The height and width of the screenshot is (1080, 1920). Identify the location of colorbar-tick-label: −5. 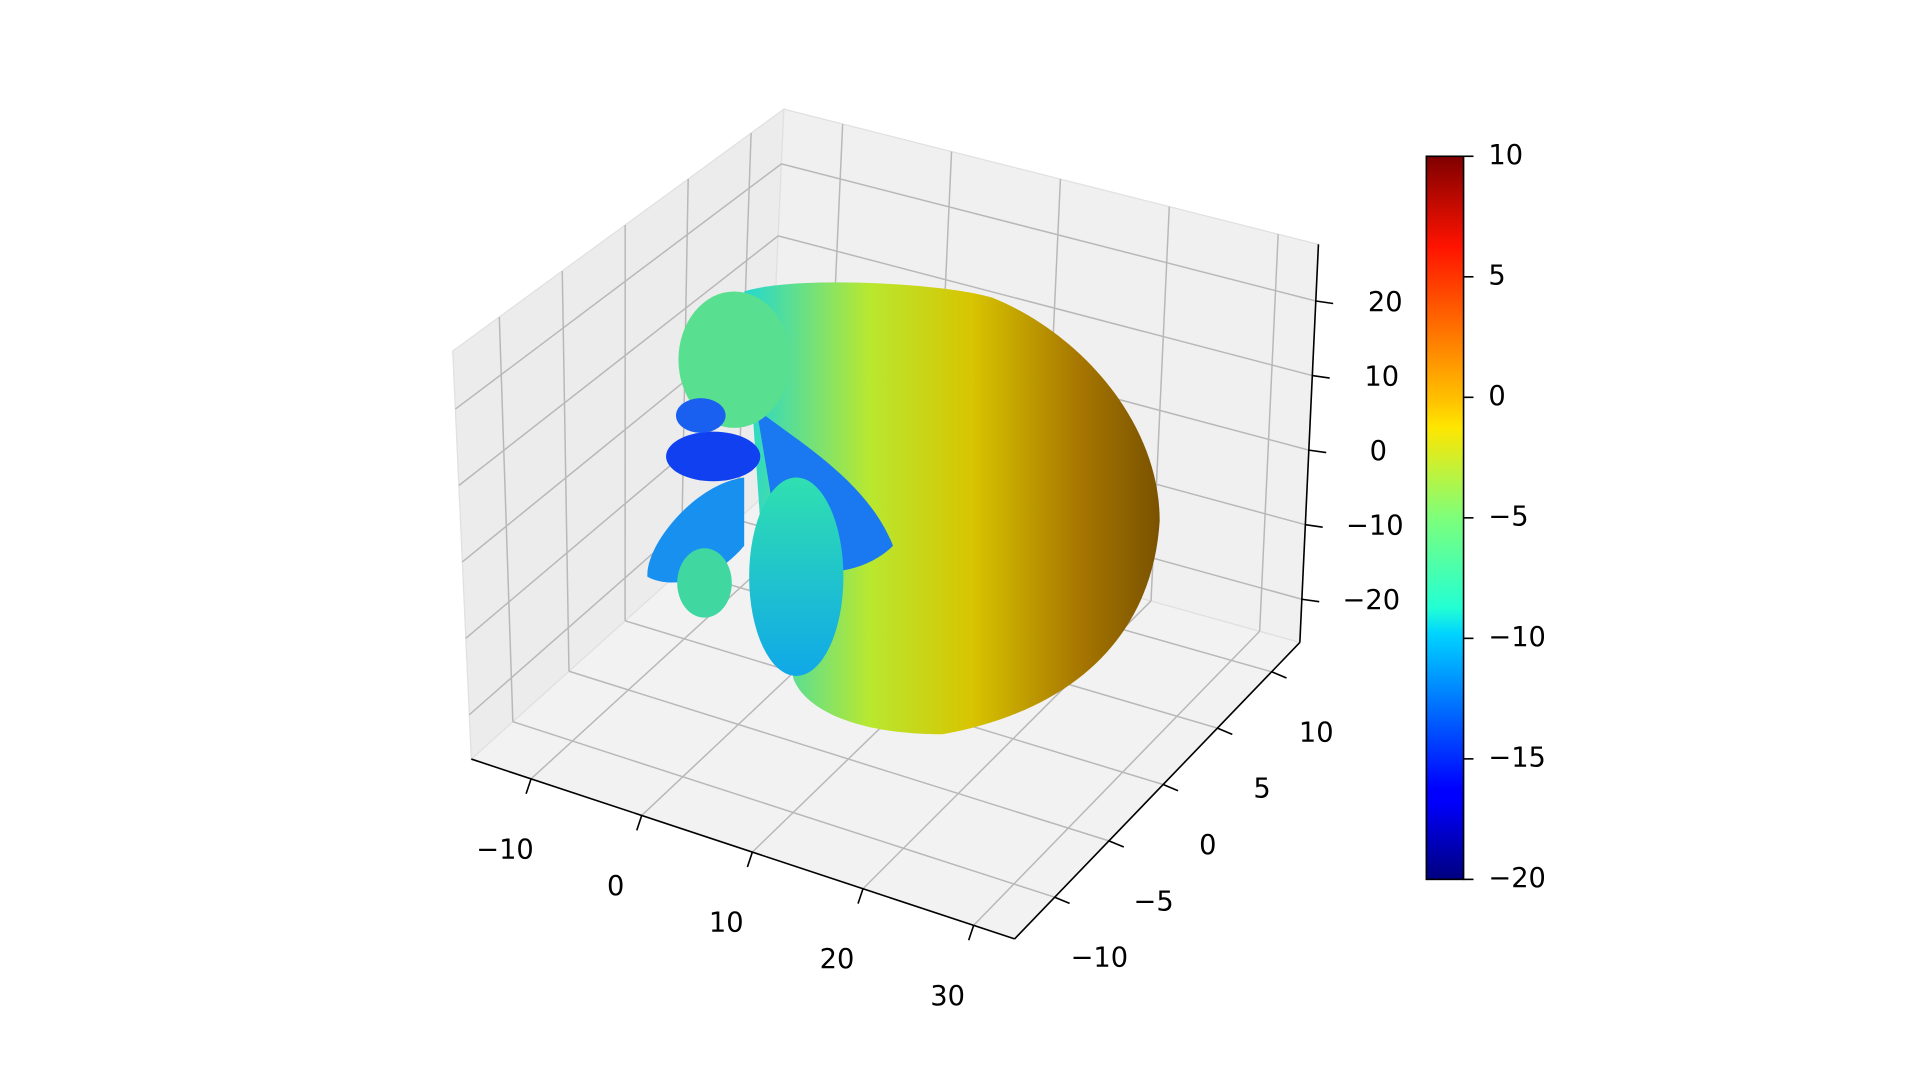
(1508, 516).